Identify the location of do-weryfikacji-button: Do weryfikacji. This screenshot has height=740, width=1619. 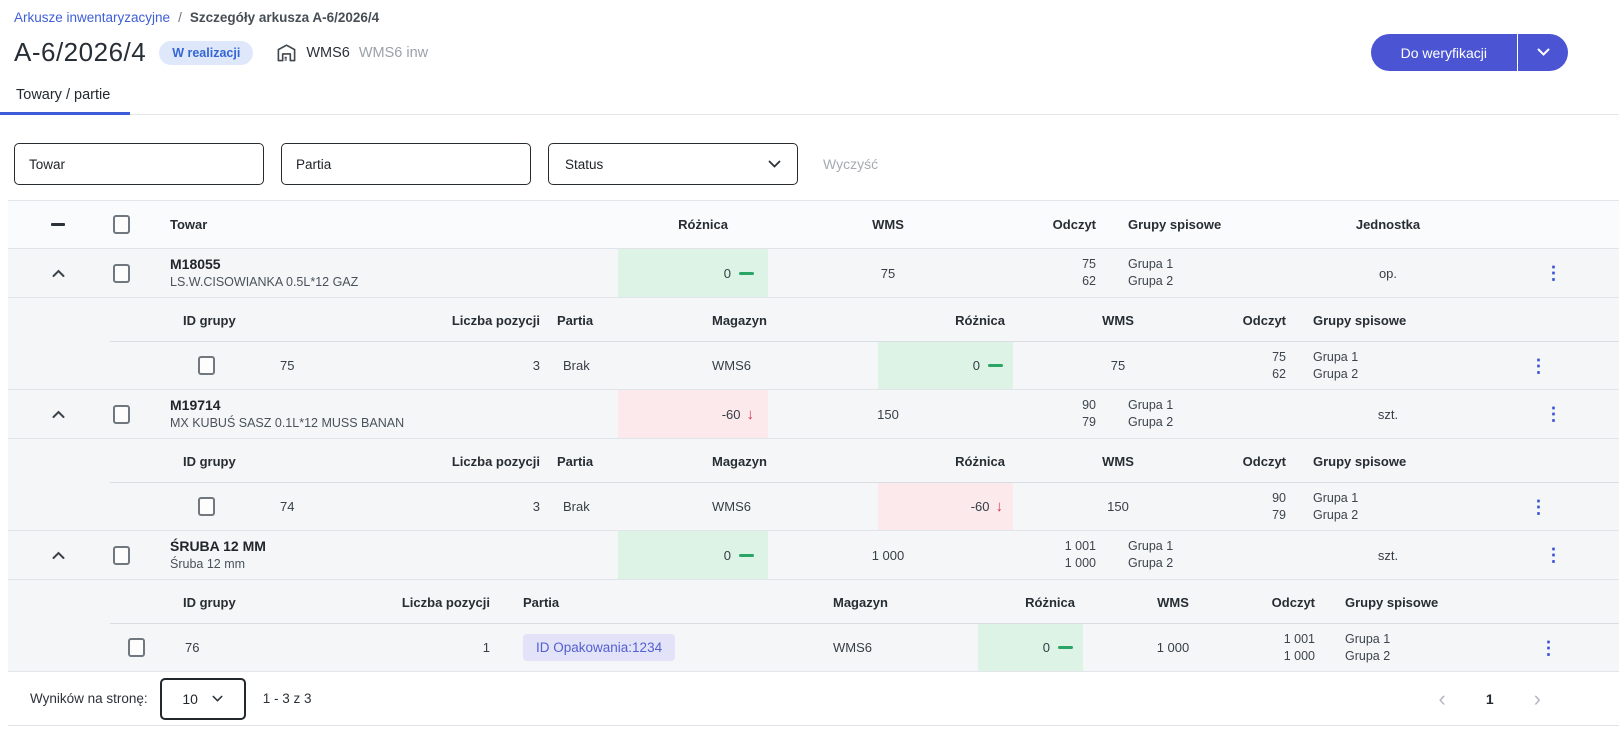
(1443, 52).